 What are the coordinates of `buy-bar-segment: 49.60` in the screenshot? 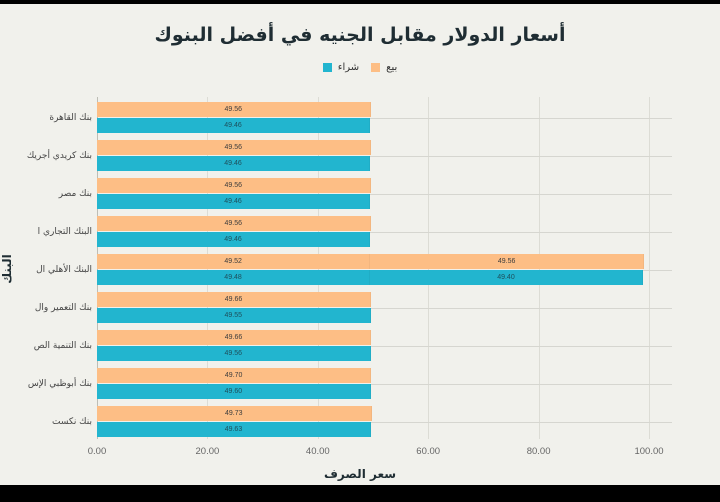 It's located at (234, 391).